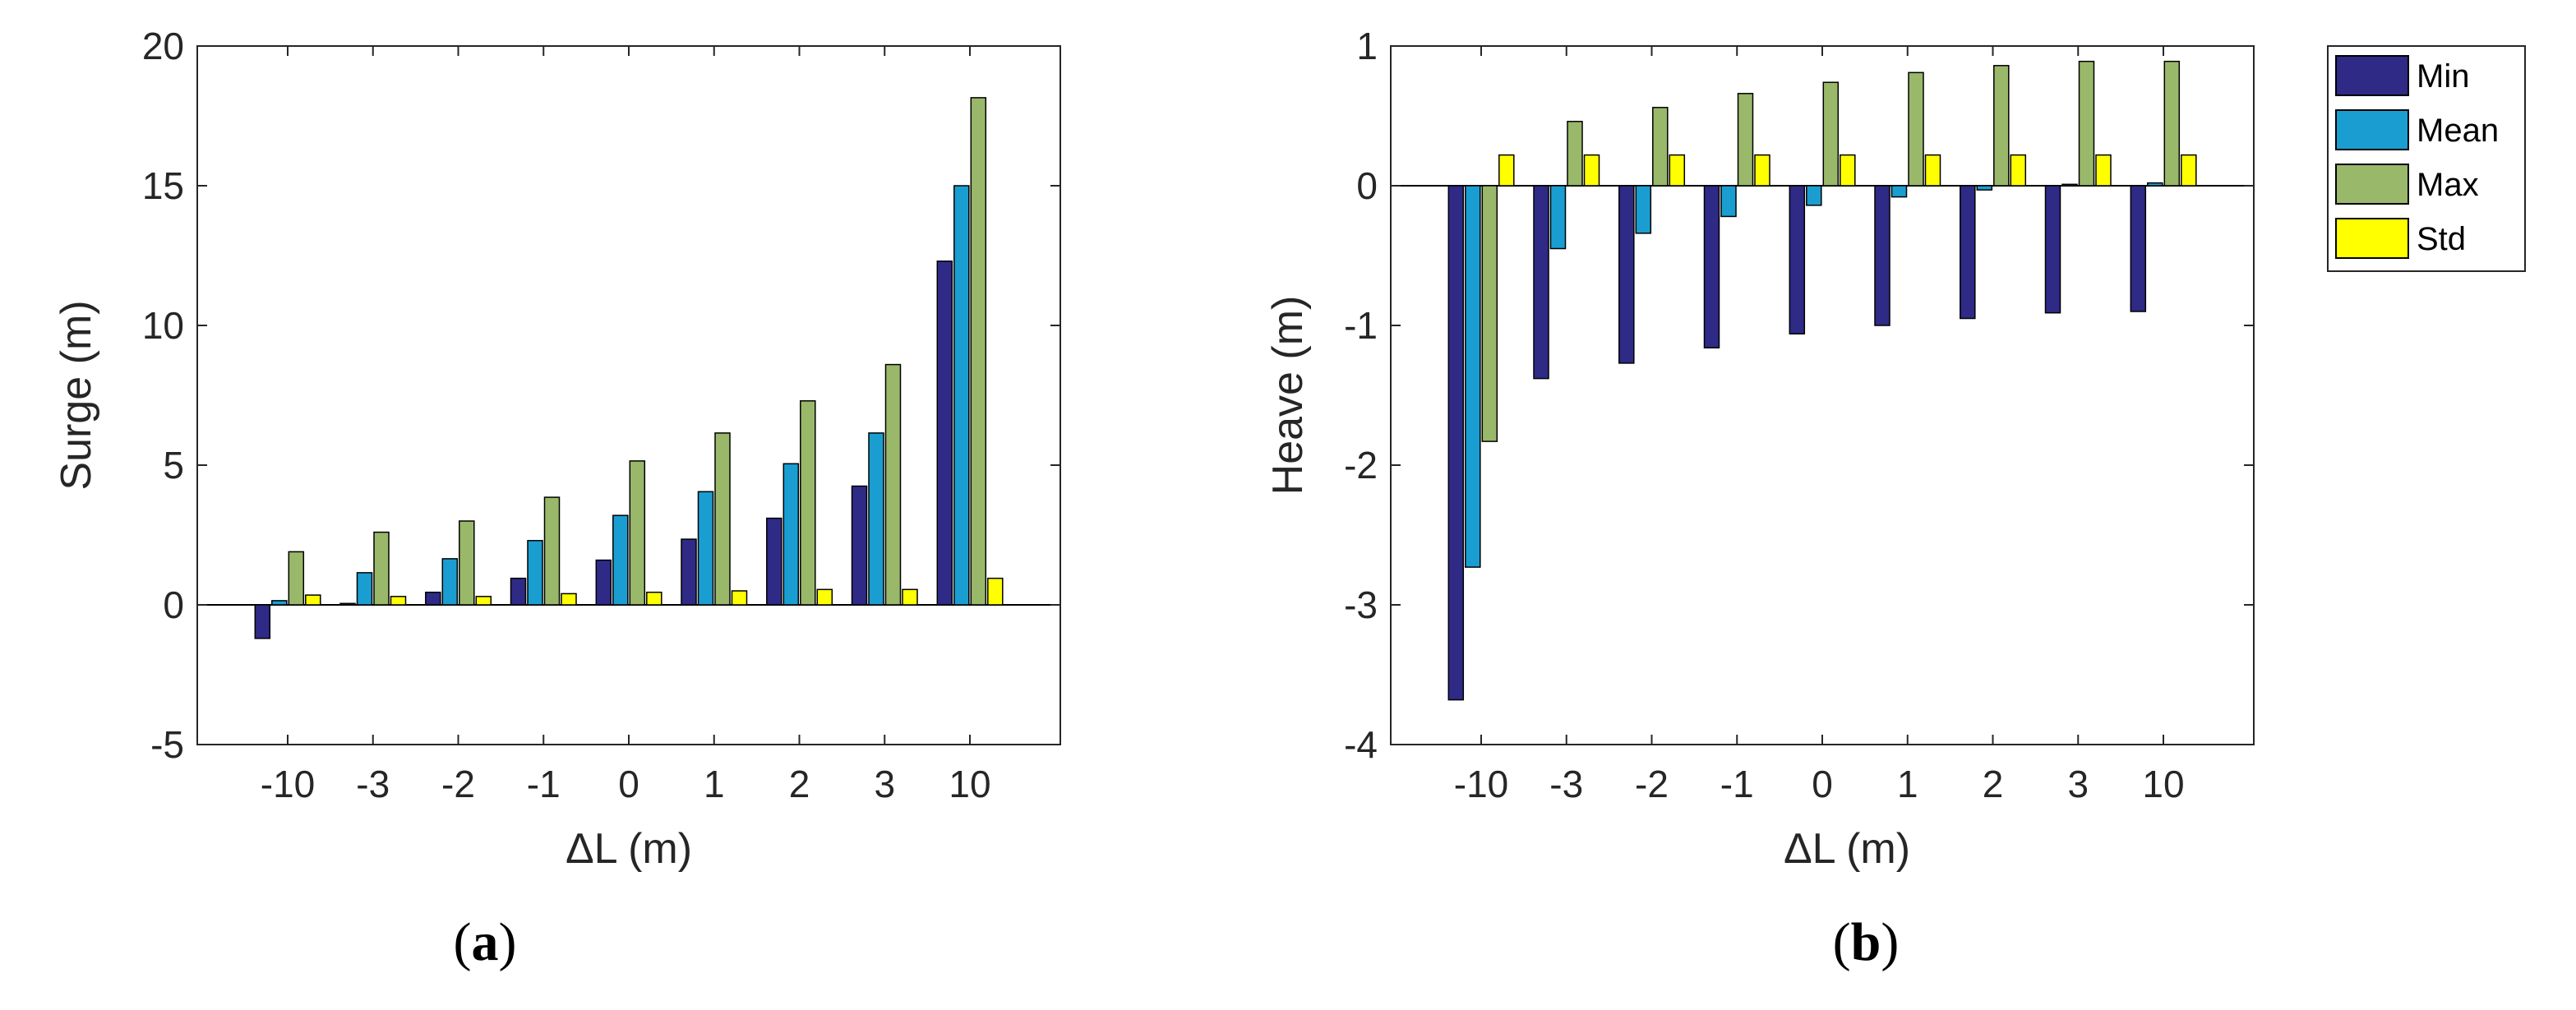 This screenshot has height=1010, width=2576. Describe the element at coordinates (76, 395) in the screenshot. I see `y-axis-label-surge: Surge (m)` at that location.